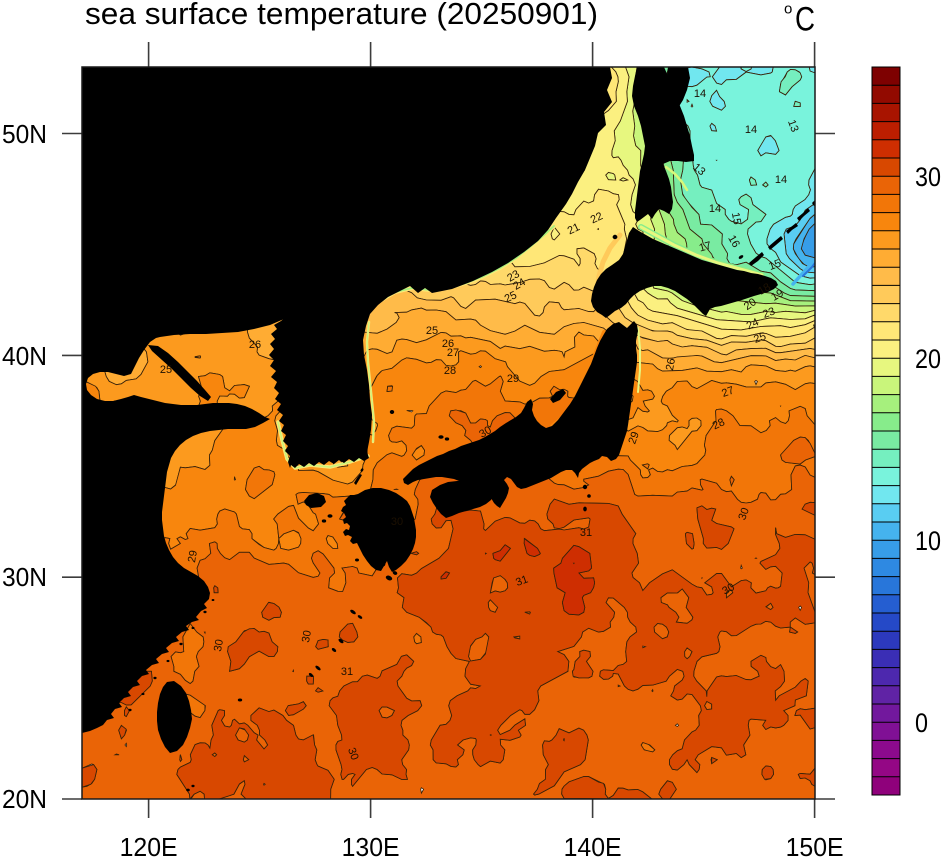 Image resolution: width=941 pixels, height=858 pixels. Describe the element at coordinates (921, 723) in the screenshot. I see `svg-text: 0` at that location.